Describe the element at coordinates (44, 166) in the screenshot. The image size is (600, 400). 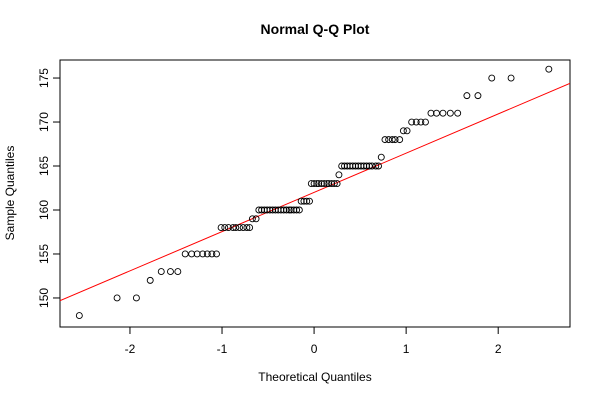
I see `y-tick-label: 165` at that location.